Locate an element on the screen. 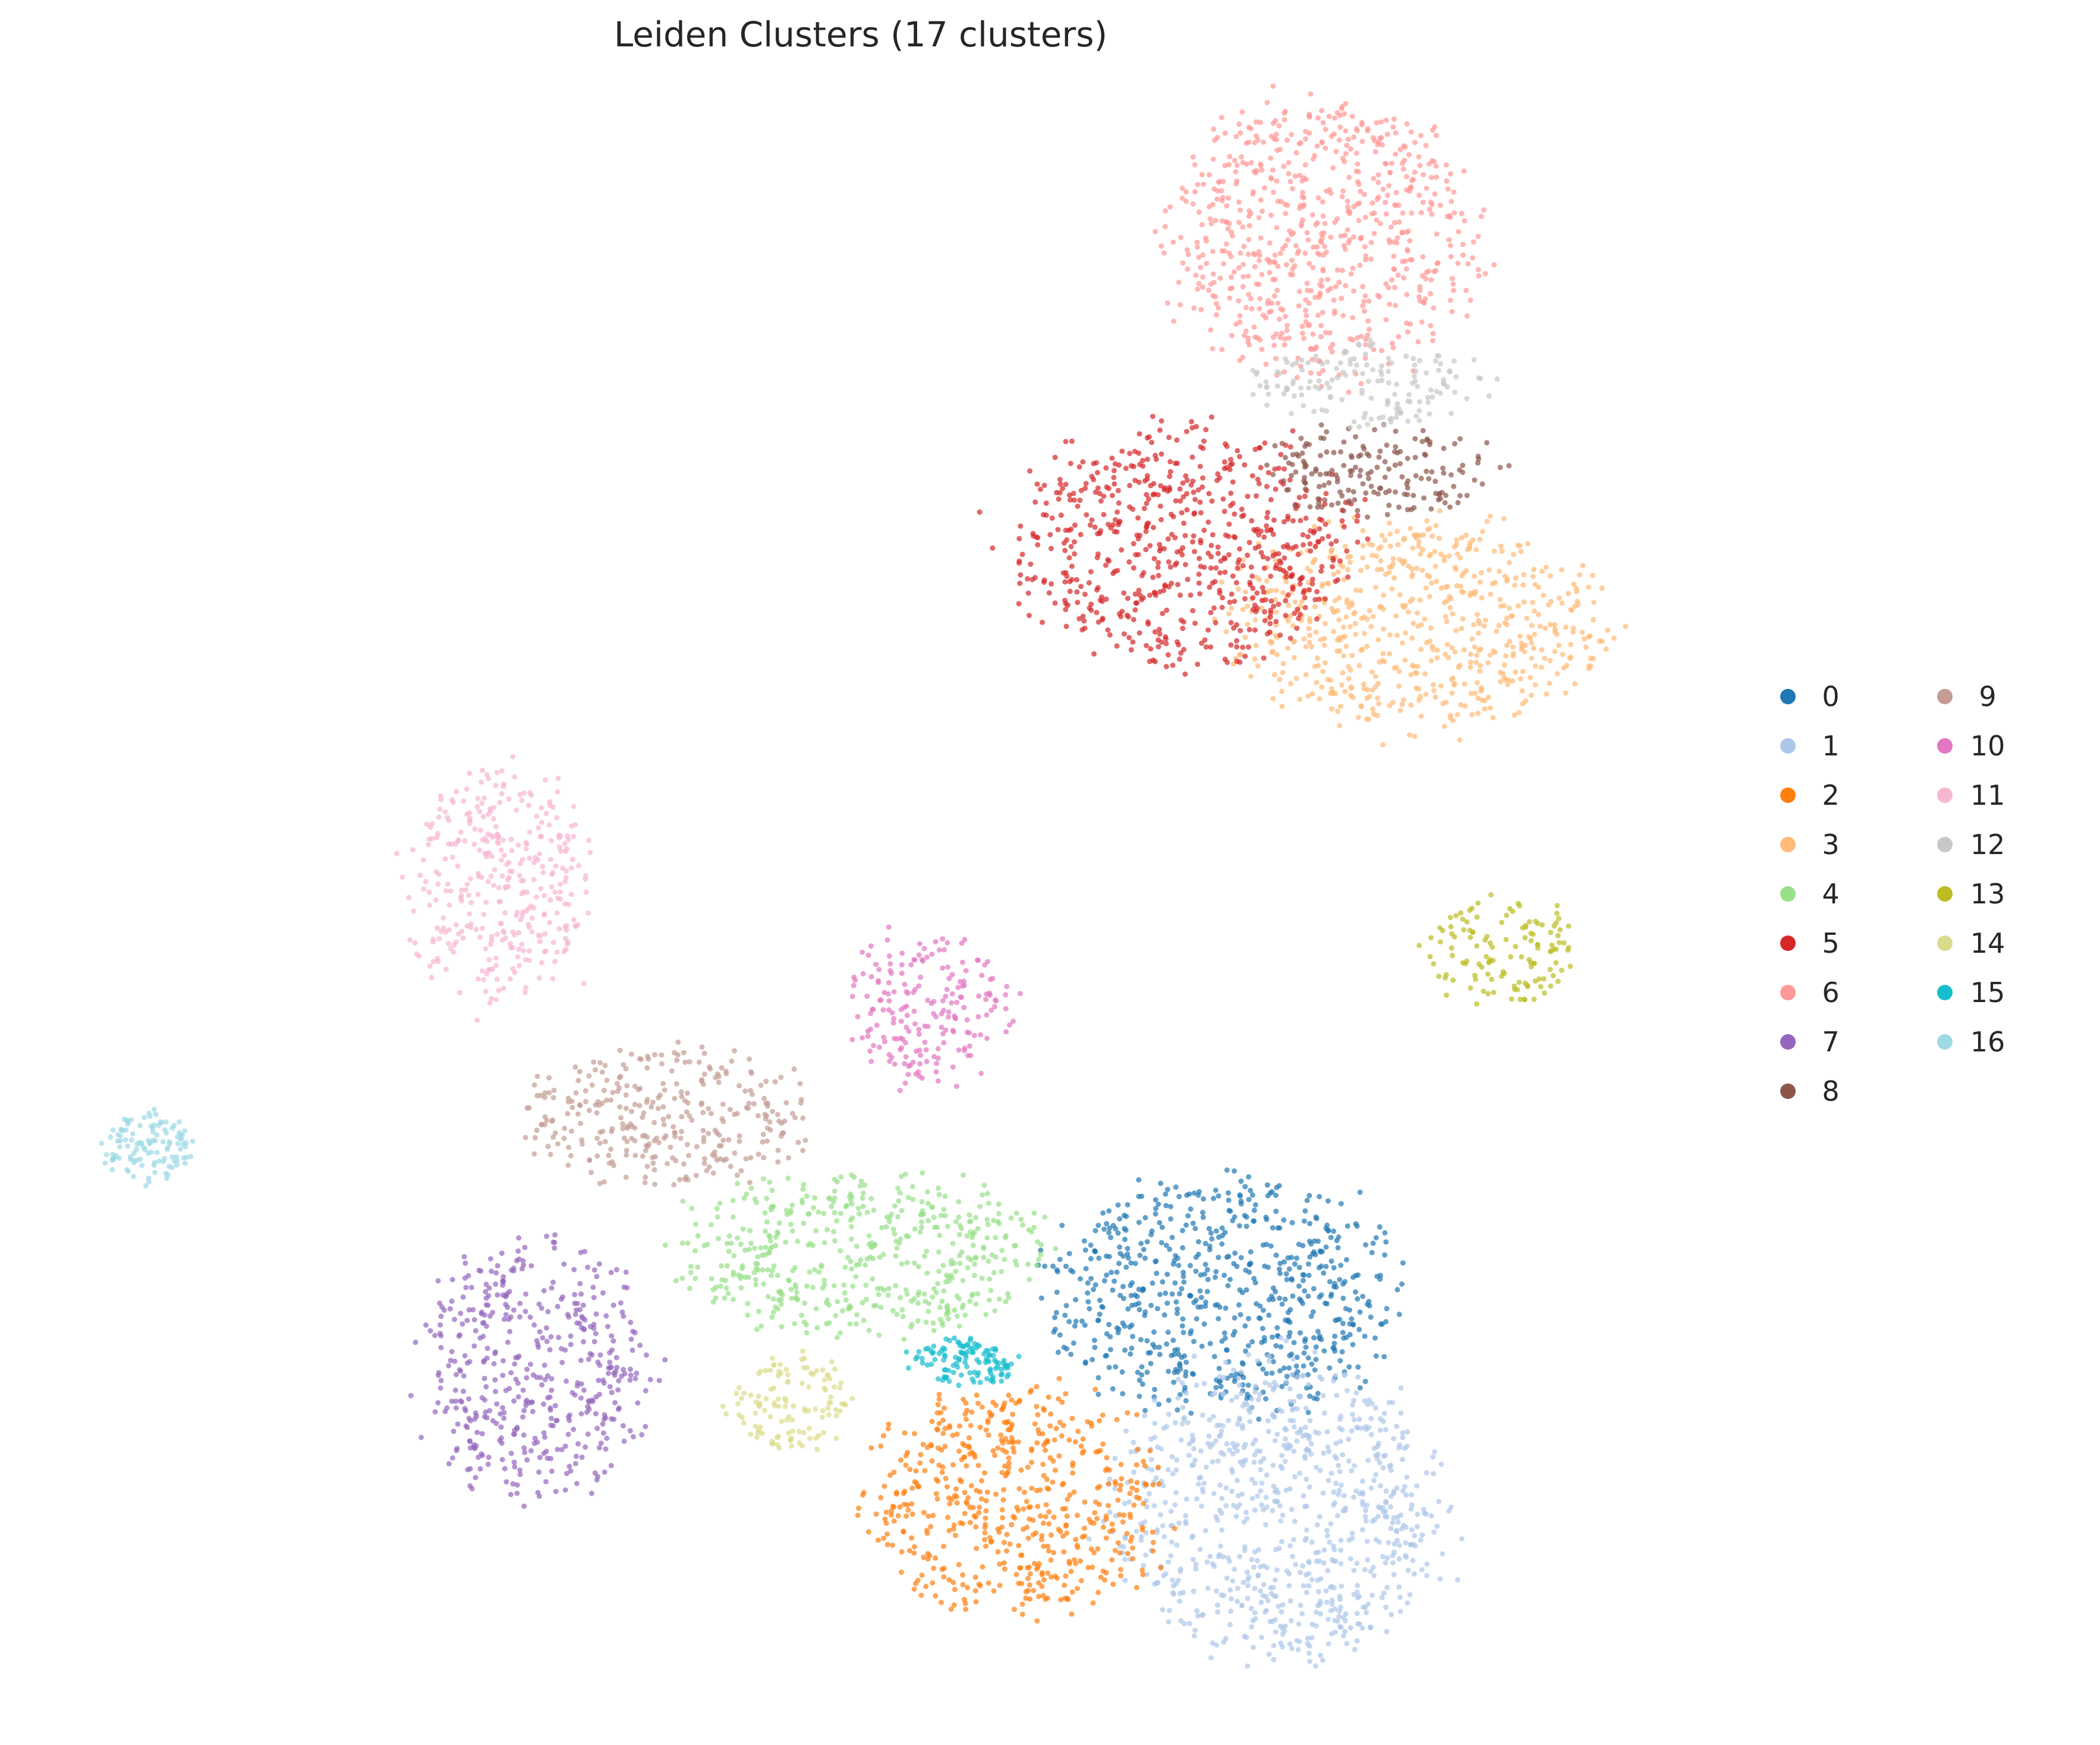 The image size is (2100, 1745). cluster-8-point is located at coordinates (1353, 491).